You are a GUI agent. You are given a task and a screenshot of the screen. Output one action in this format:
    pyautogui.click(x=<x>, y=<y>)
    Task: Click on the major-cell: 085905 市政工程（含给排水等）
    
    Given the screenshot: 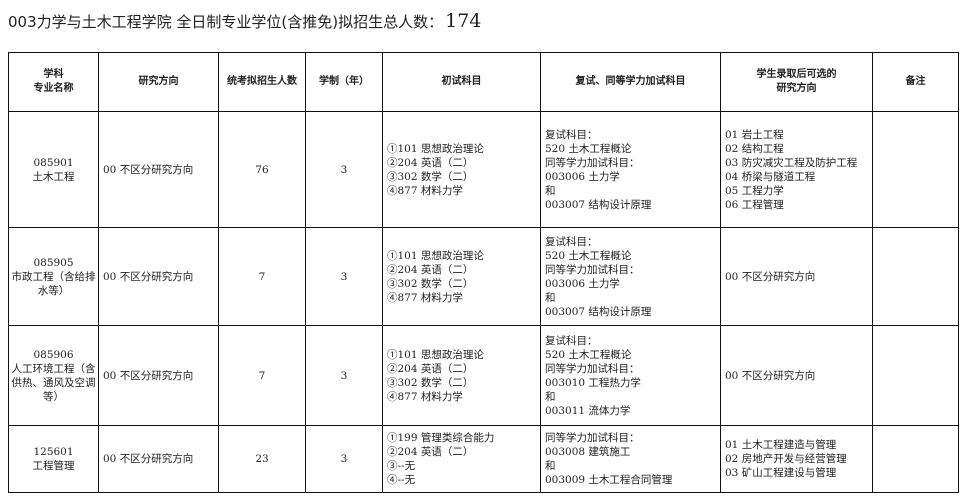 What is the action you would take?
    pyautogui.click(x=53, y=276)
    